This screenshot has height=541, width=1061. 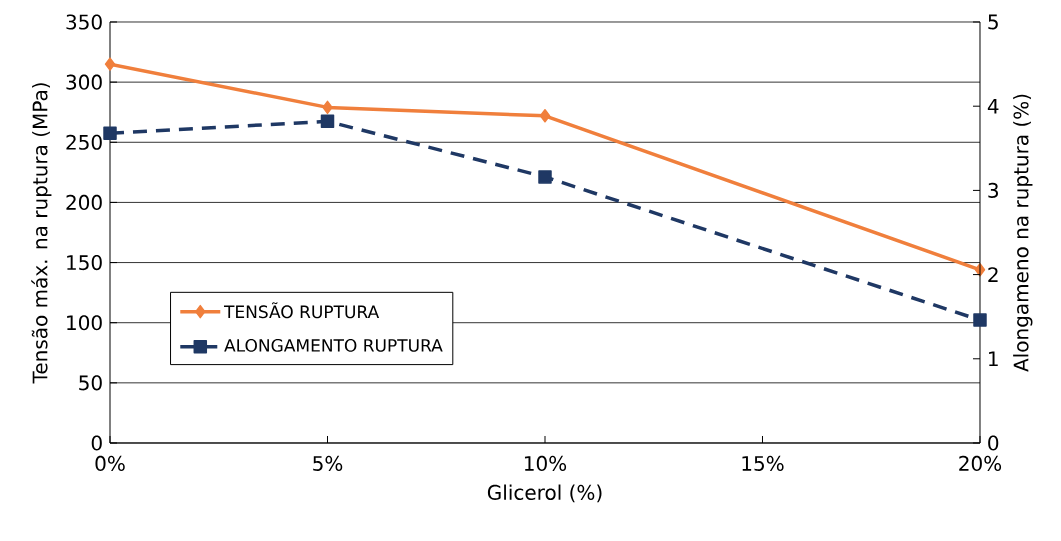 I want to click on x-tick-label: 15%, so click(x=763, y=463).